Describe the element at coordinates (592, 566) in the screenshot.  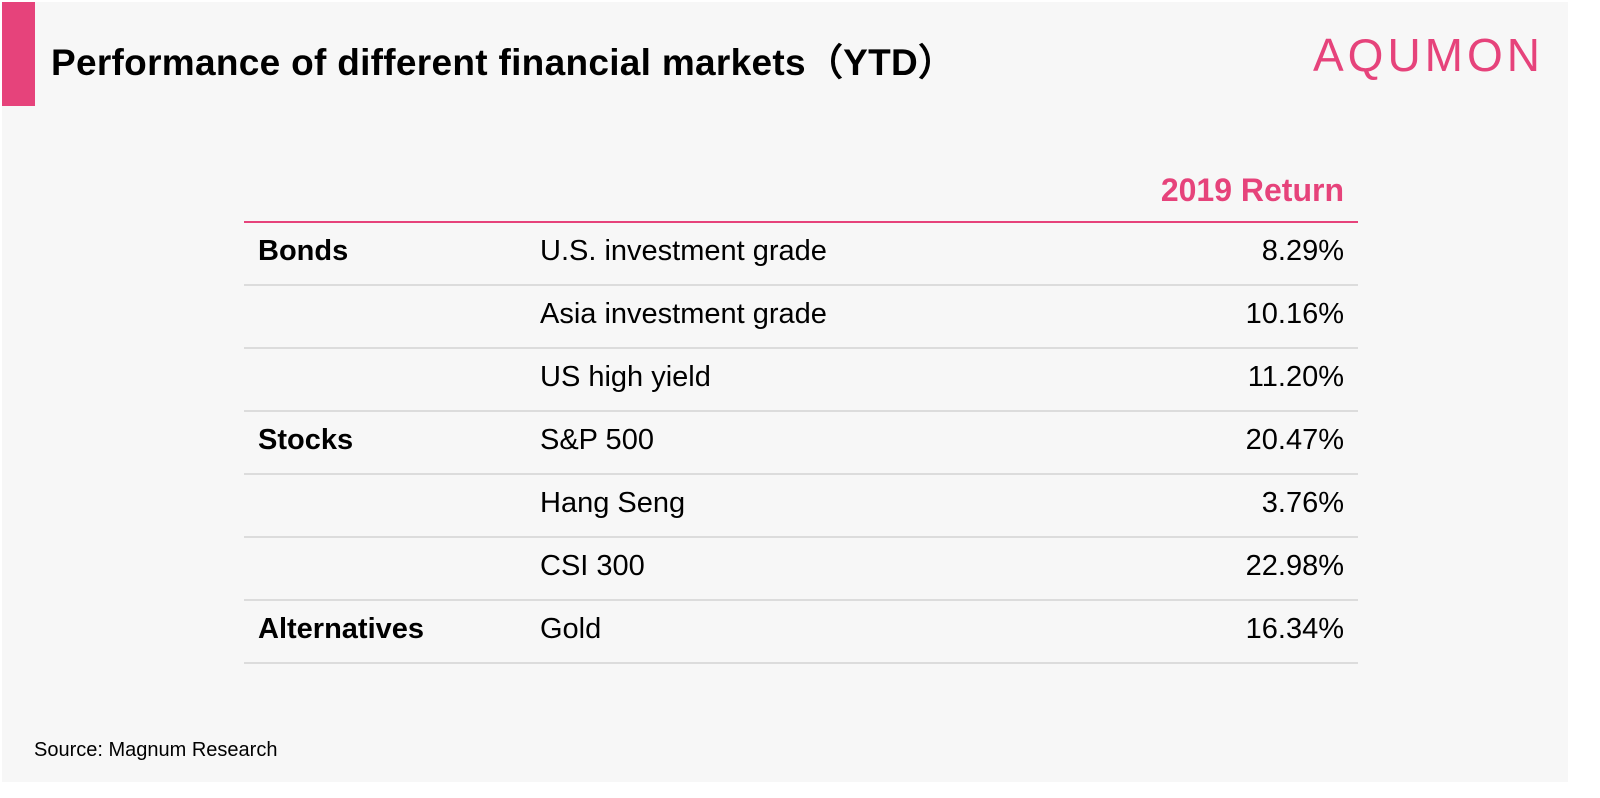
I see `market-name-cell: CSI 300` at that location.